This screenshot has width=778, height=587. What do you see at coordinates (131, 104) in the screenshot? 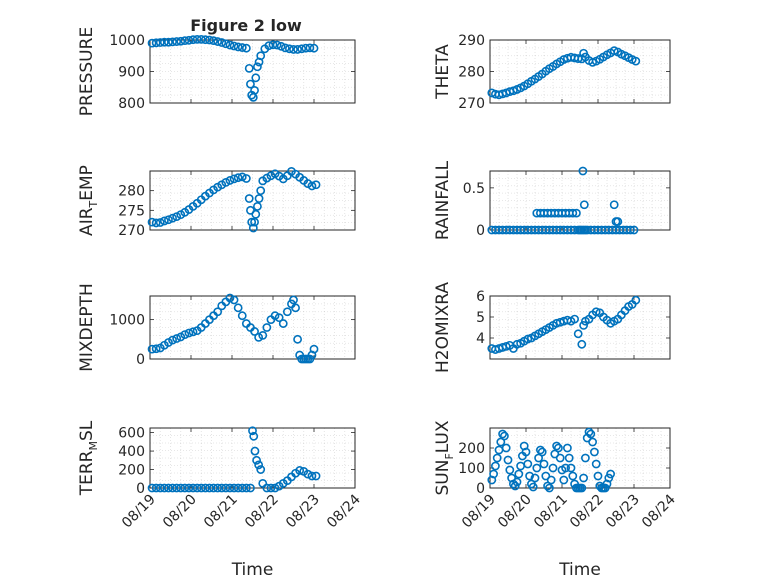
I see `y-tick-label: 800` at bounding box center [131, 104].